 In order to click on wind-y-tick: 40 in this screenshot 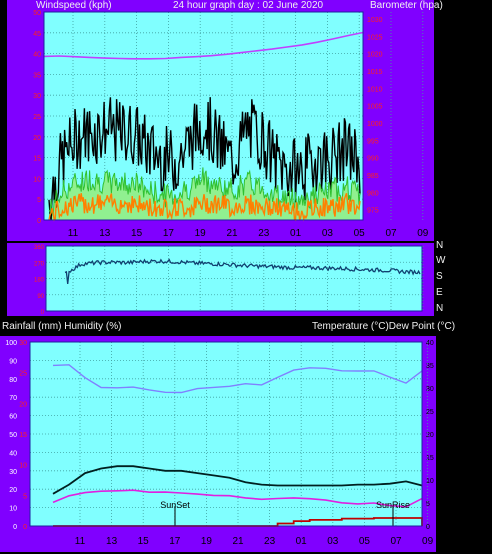, I will do `click(37, 55)`.